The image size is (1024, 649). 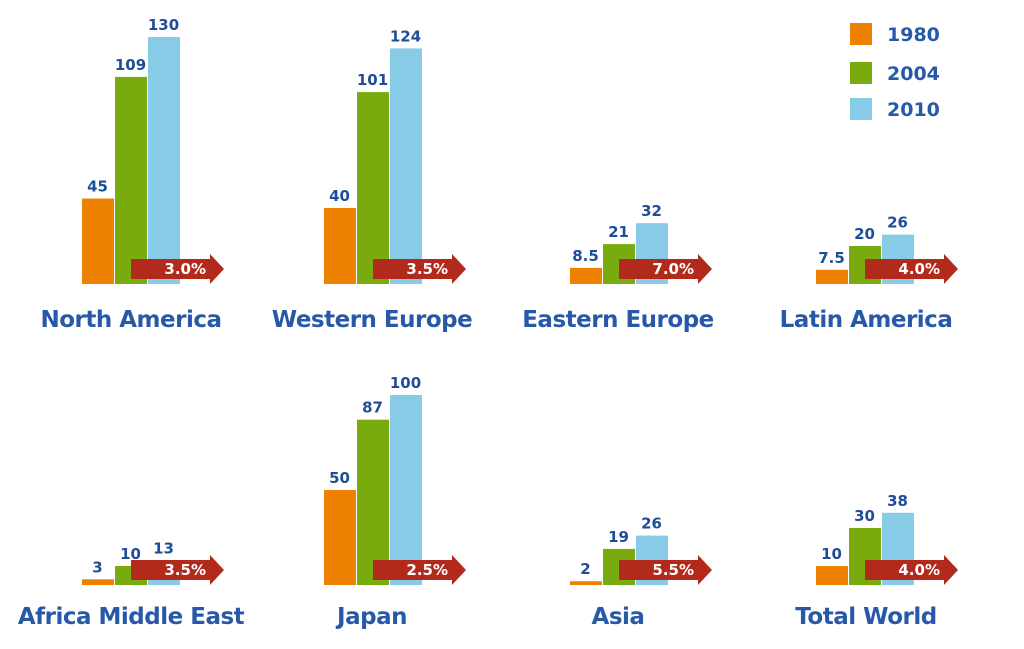 What do you see at coordinates (586, 275) in the screenshot?
I see `bar-eastern-europe-1980` at bounding box center [586, 275].